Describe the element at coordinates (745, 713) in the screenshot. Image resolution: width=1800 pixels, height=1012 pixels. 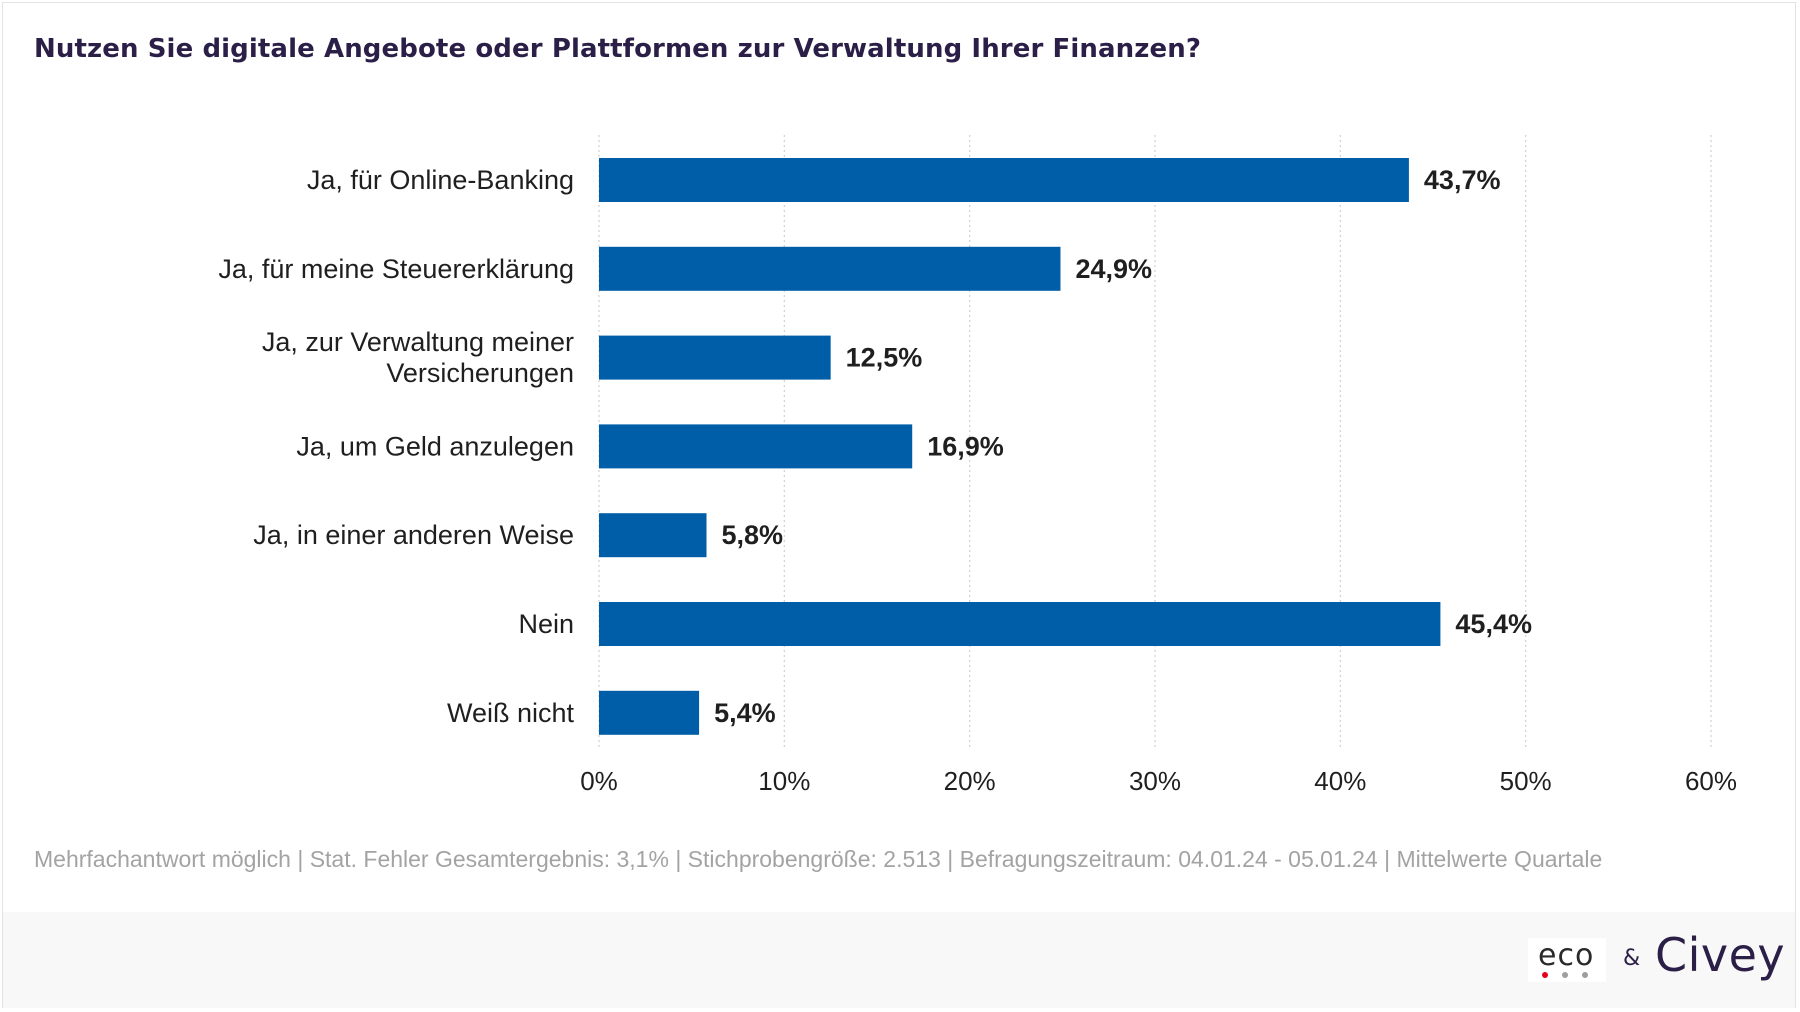
I see `value-label: 5,4%` at that location.